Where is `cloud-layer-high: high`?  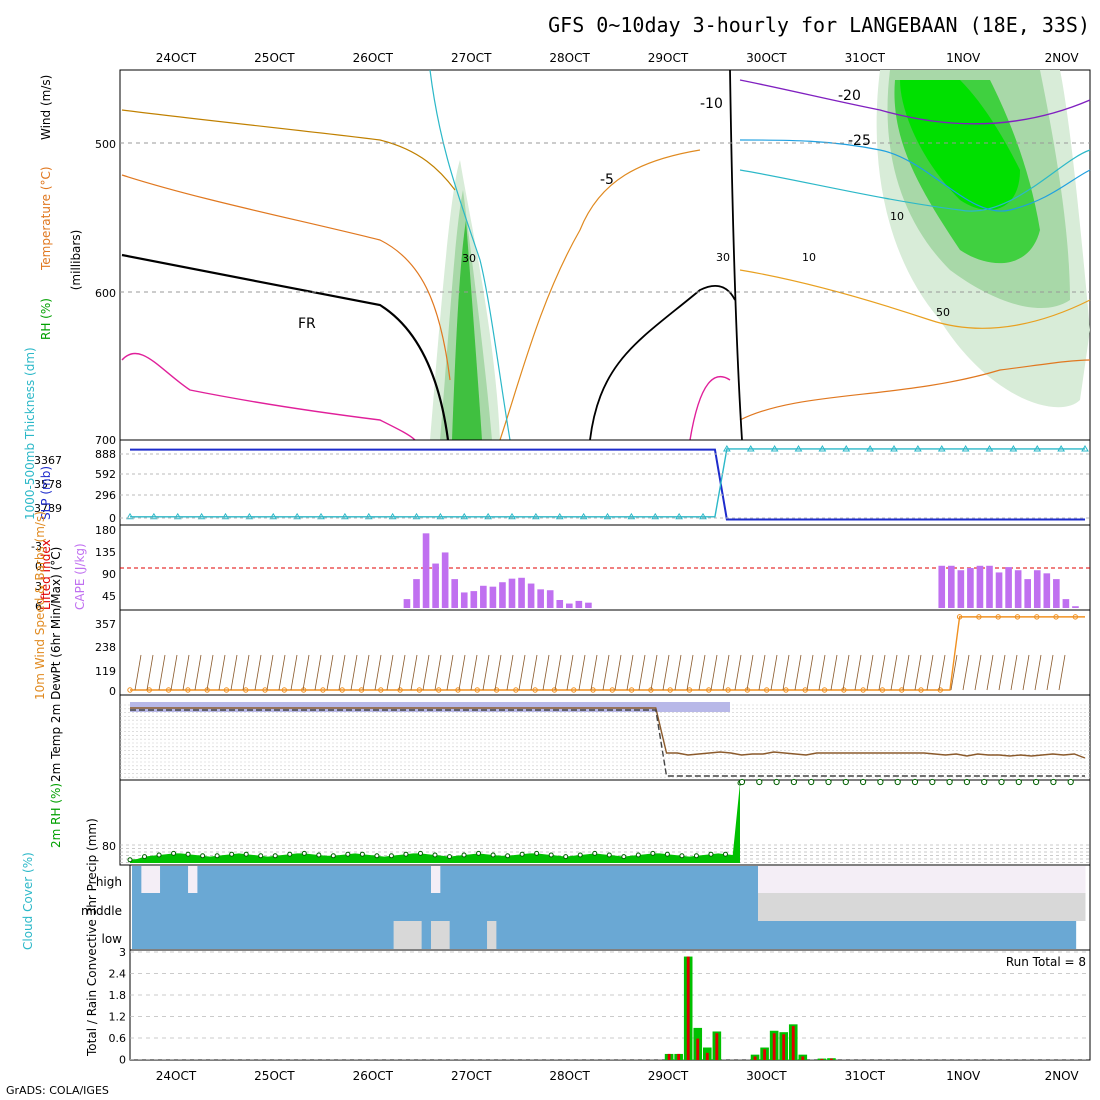 cloud-layer-high: high is located at coordinates (109, 882).